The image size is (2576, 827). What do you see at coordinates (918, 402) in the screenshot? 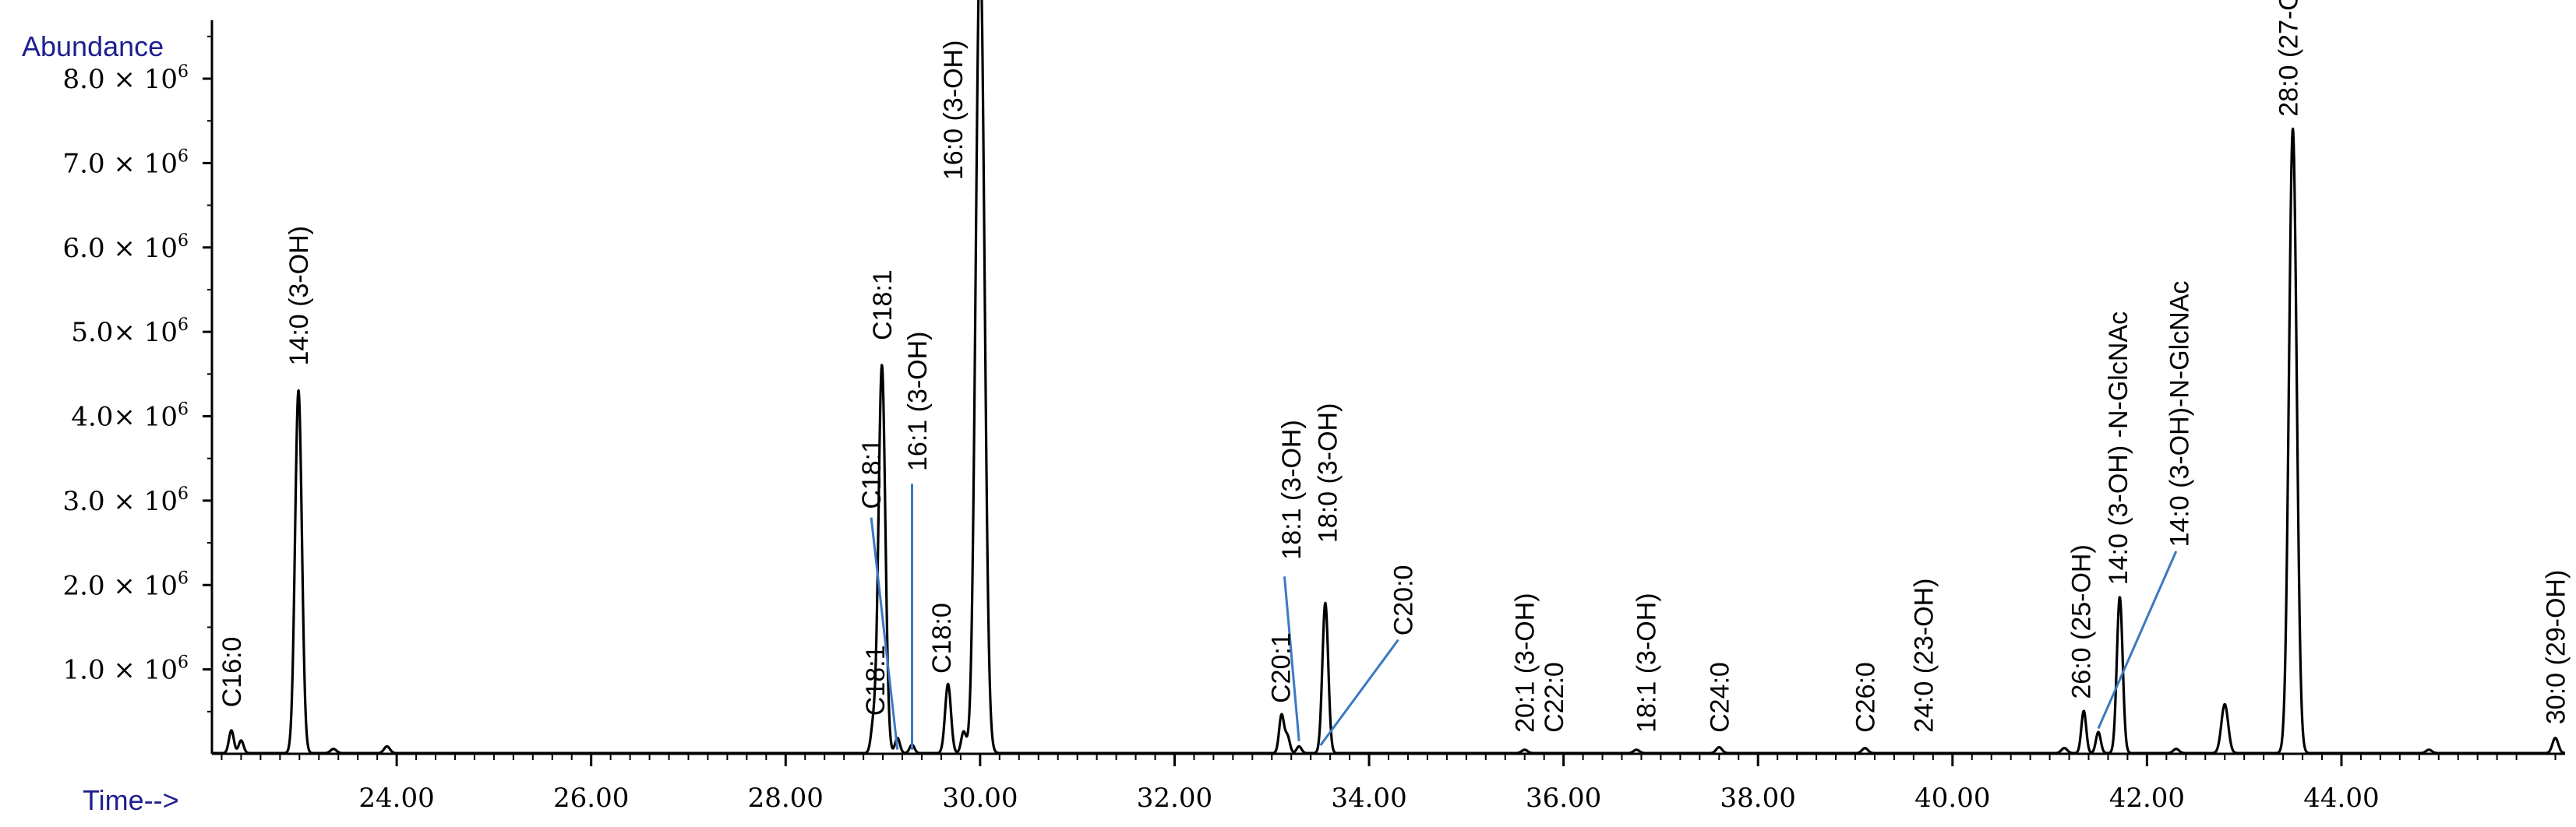
I see `peak-label: 16:1 (3-OH)` at bounding box center [918, 402].